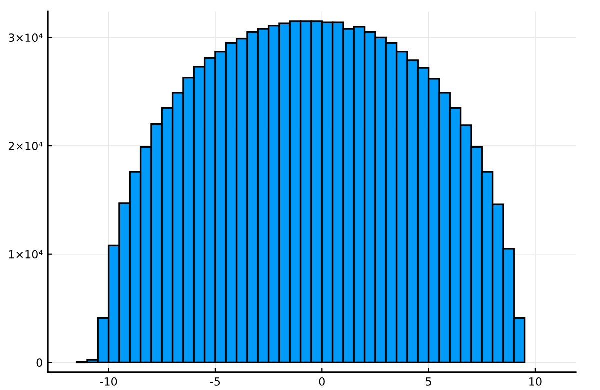 This screenshot has width=600, height=390. What do you see at coordinates (26, 38) in the screenshot?
I see `y-tick-label: 3×10⁴` at bounding box center [26, 38].